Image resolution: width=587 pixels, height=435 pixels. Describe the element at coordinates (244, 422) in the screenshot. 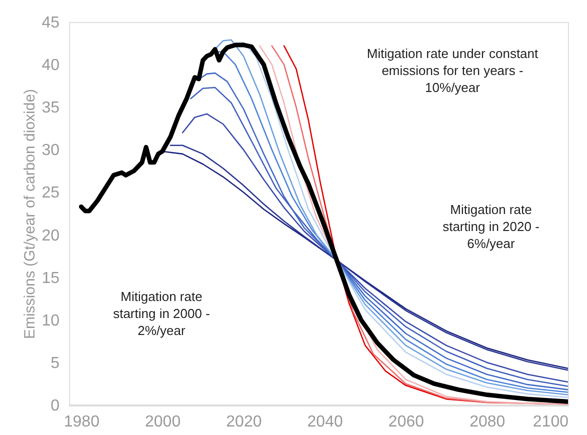

I see `x-tick-label: 2020` at that location.